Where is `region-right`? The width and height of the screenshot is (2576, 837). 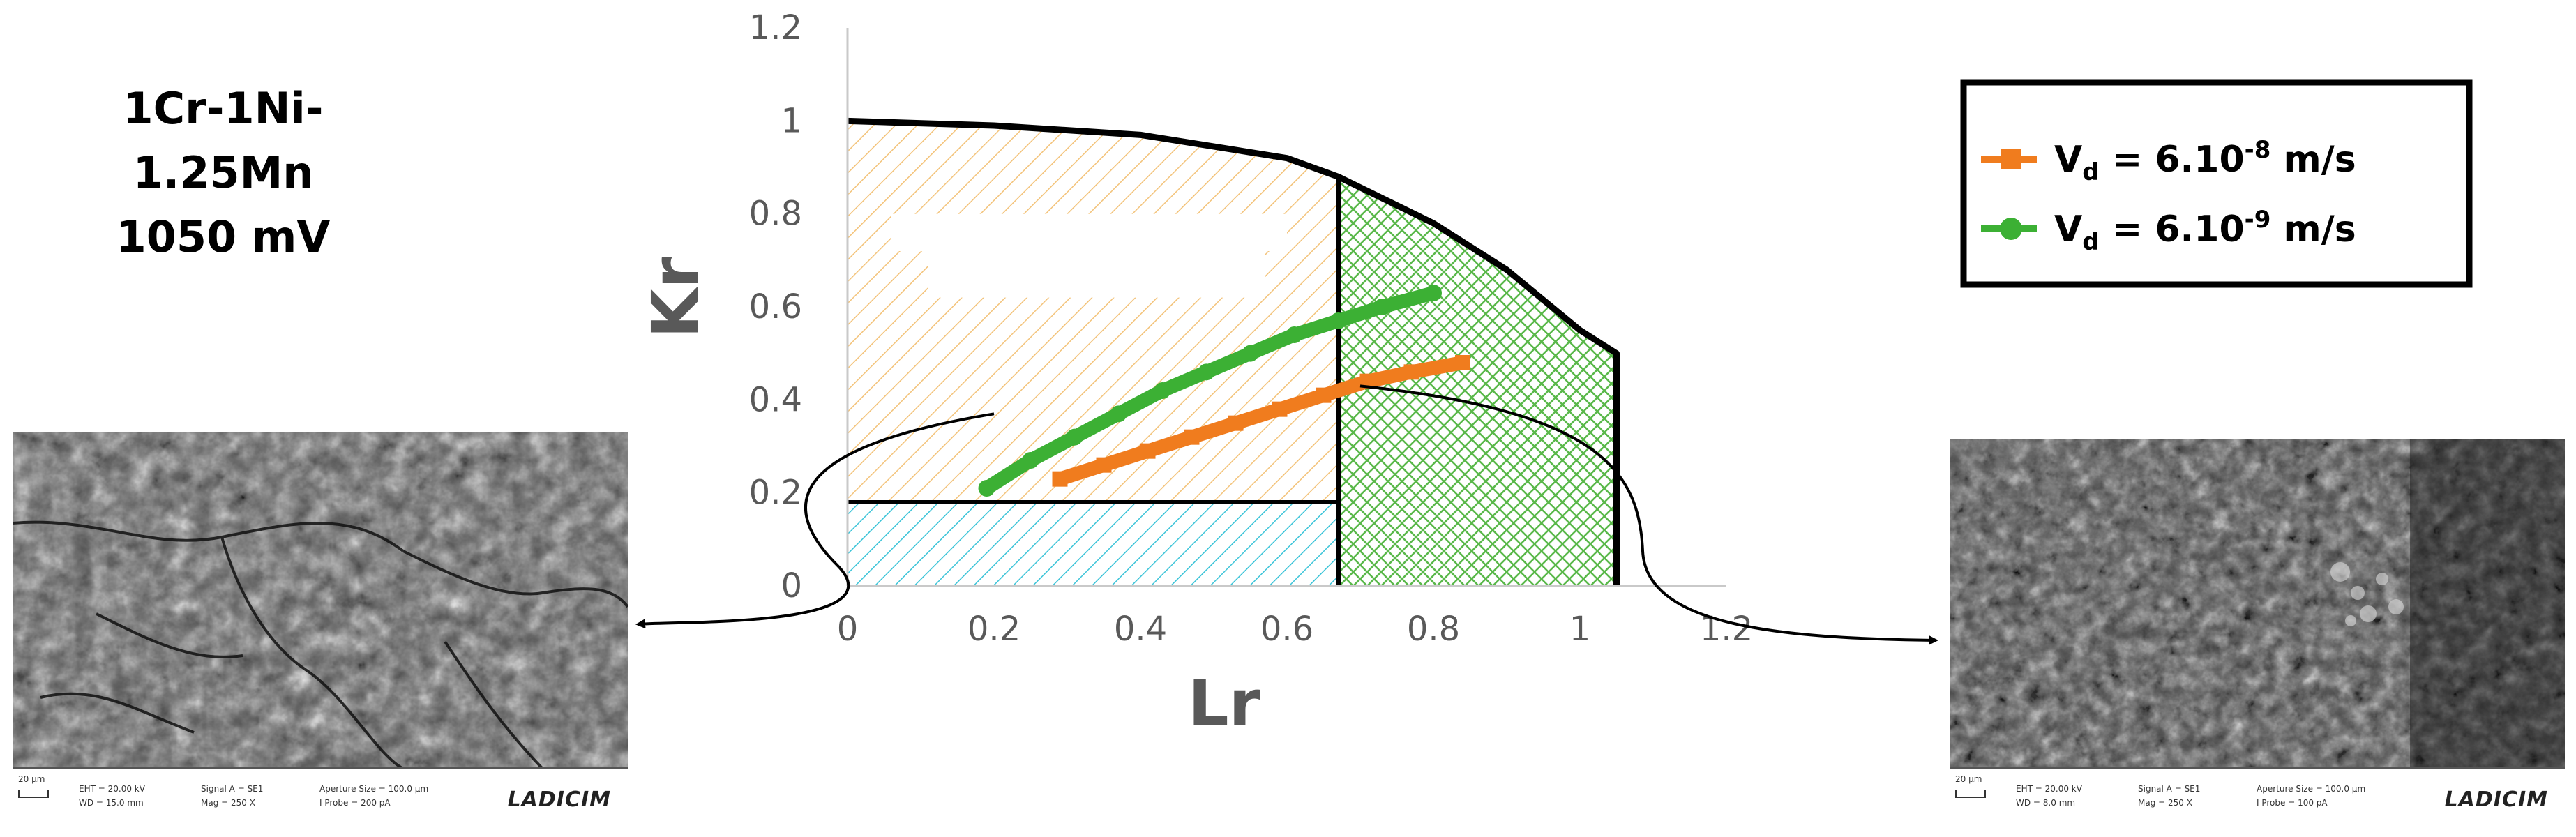 region-right is located at coordinates (1477, 381).